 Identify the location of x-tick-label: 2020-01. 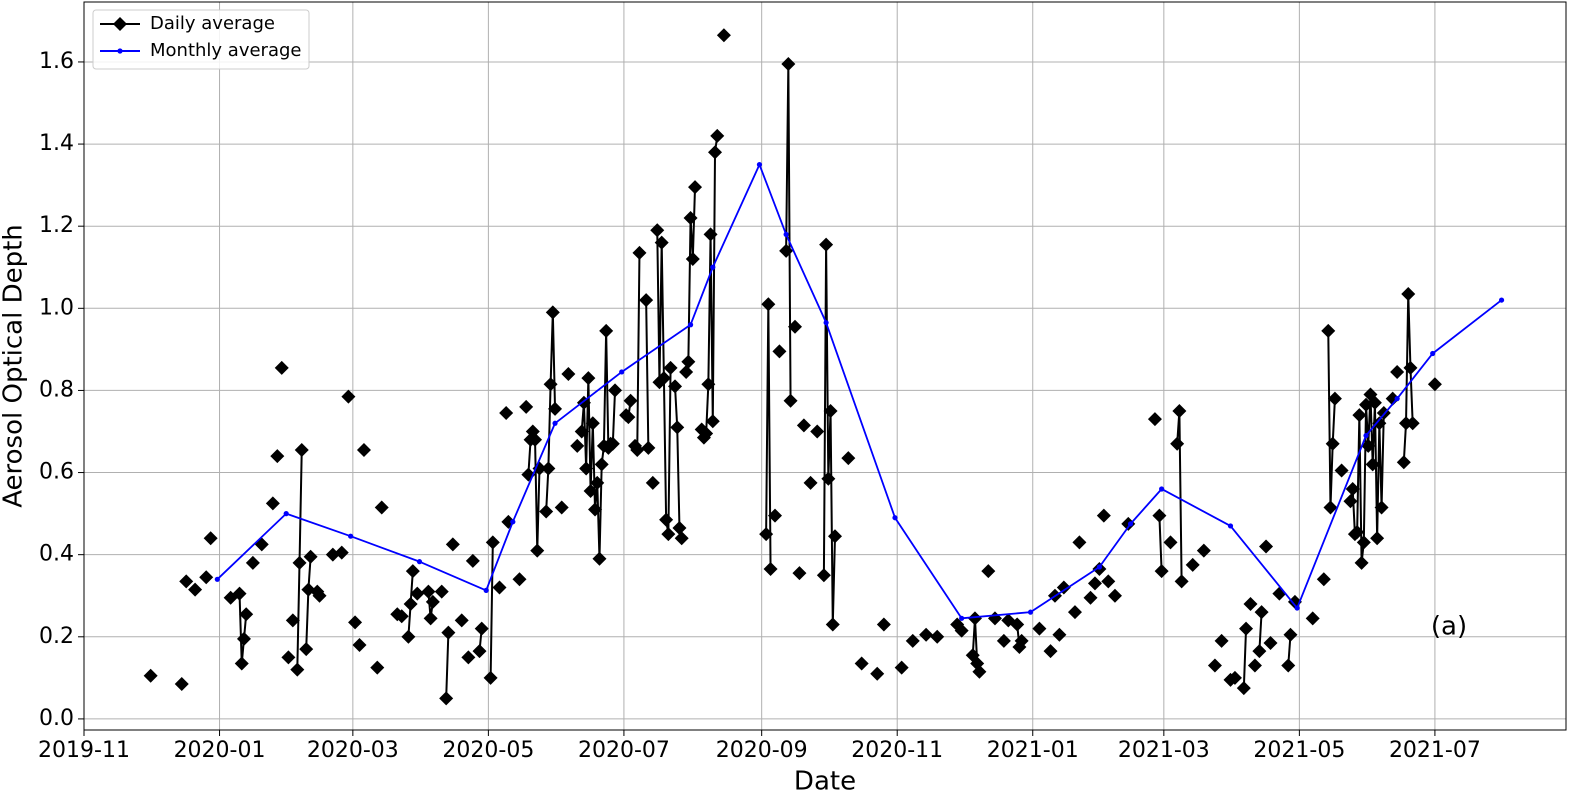
(220, 750).